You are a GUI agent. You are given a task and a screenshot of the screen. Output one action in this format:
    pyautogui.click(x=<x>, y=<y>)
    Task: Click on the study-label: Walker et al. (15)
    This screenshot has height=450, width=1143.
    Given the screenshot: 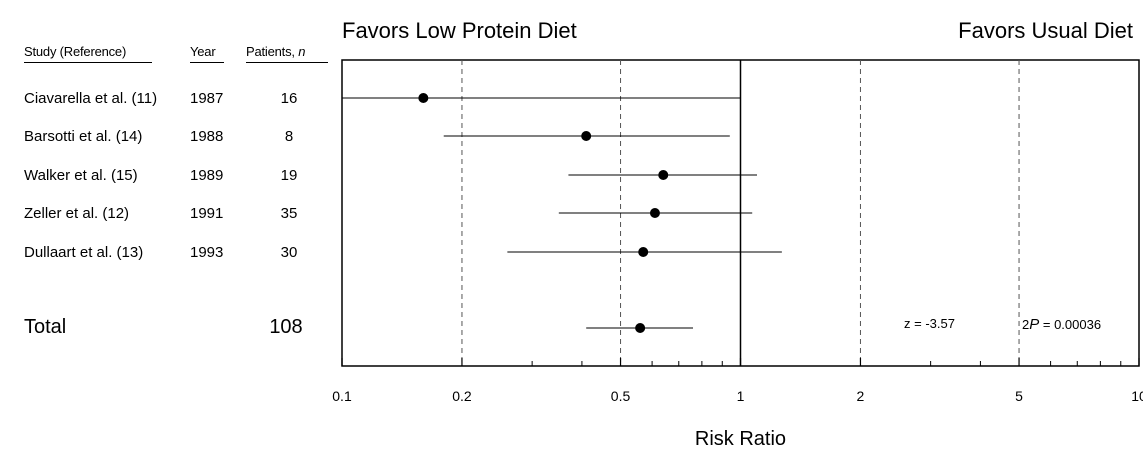 What is the action you would take?
    pyautogui.click(x=81, y=175)
    